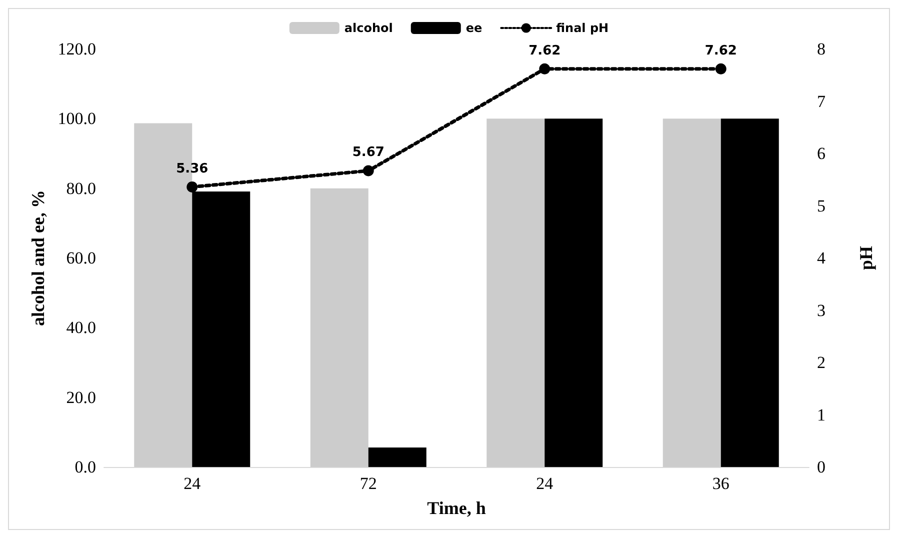 Image resolution: width=901 pixels, height=536 pixels. What do you see at coordinates (821, 101) in the screenshot?
I see `y2-tick-label: 7` at bounding box center [821, 101].